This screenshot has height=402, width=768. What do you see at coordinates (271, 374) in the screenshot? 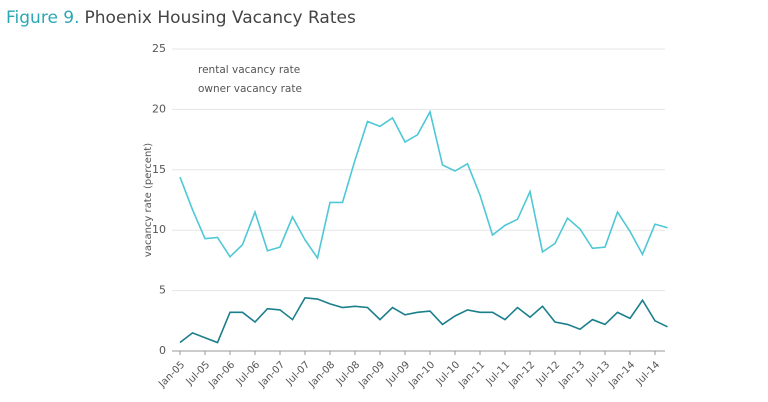
I see `x-tick-label: Jan-07` at bounding box center [271, 374].